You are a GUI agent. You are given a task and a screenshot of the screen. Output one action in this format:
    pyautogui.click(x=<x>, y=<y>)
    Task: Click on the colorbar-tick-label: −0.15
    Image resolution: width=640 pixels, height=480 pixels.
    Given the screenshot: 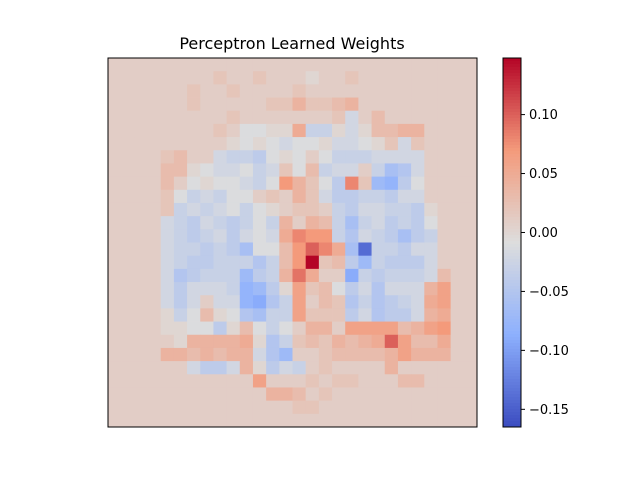 What is the action you would take?
    pyautogui.click(x=549, y=410)
    